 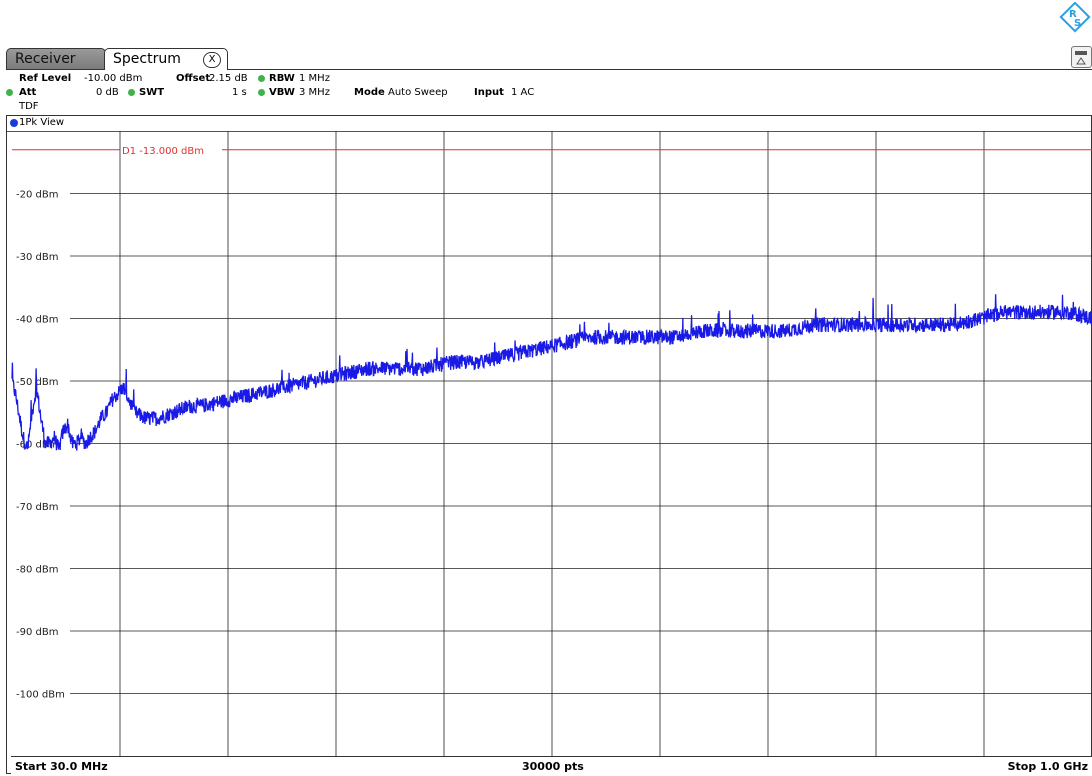 What do you see at coordinates (37, 445) in the screenshot?
I see `y-tick-label: -60 dBm` at bounding box center [37, 445].